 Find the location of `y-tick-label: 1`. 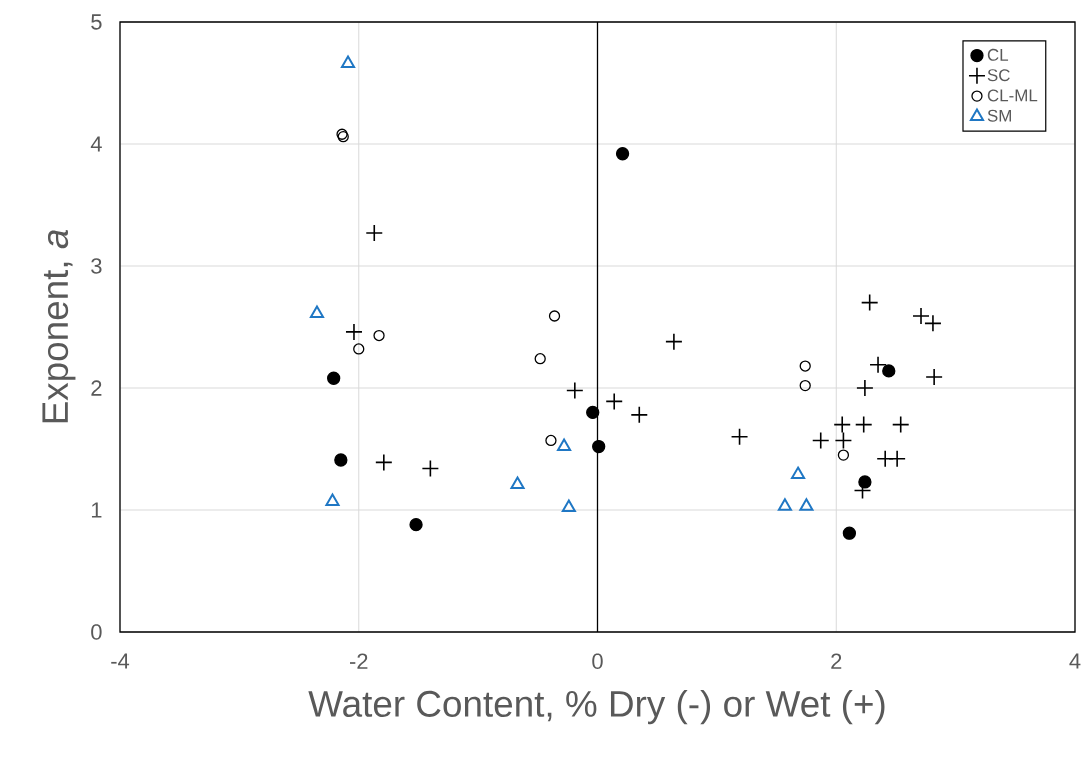

y-tick-label: 1 is located at coordinates (96, 510).